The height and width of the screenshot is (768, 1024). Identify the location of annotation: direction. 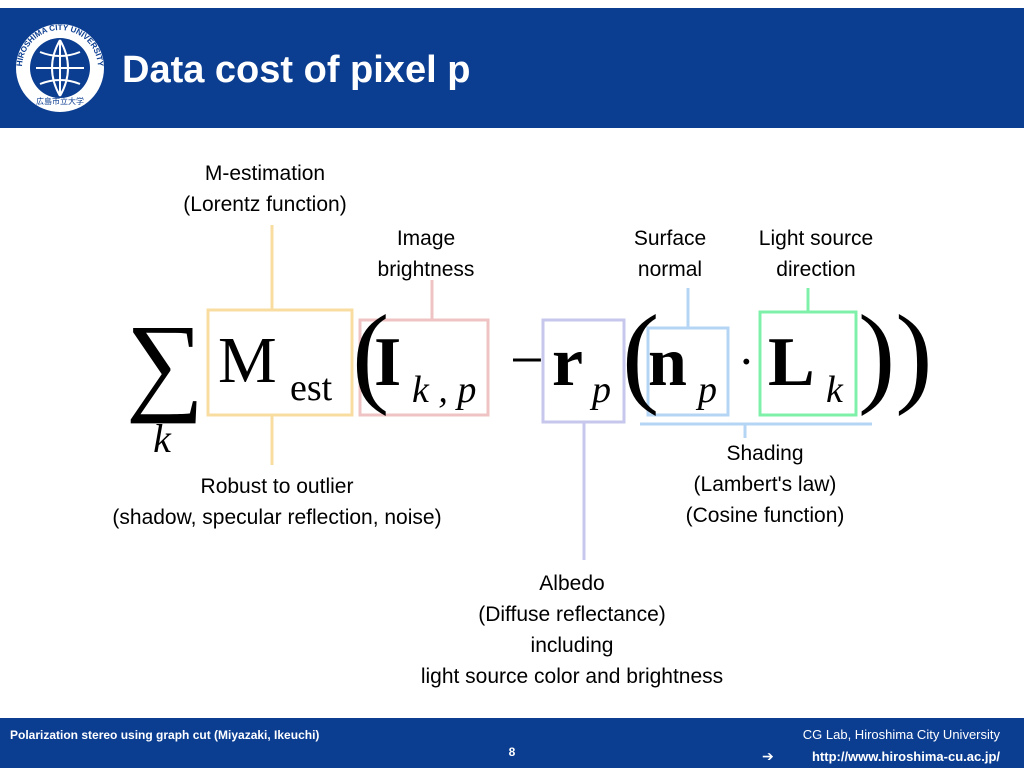
(815, 269).